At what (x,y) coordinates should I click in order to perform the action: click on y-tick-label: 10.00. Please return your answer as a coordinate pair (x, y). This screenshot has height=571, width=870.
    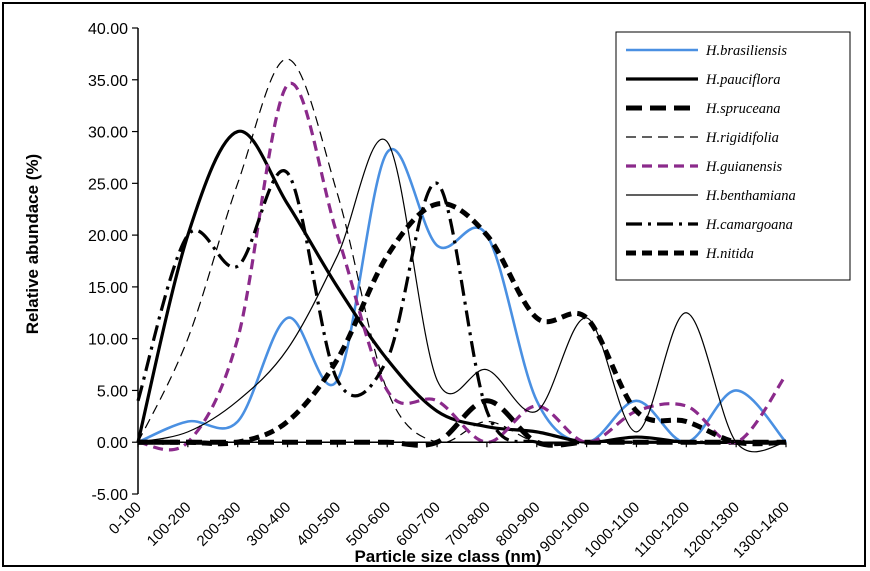
    Looking at the image, I should click on (108, 340).